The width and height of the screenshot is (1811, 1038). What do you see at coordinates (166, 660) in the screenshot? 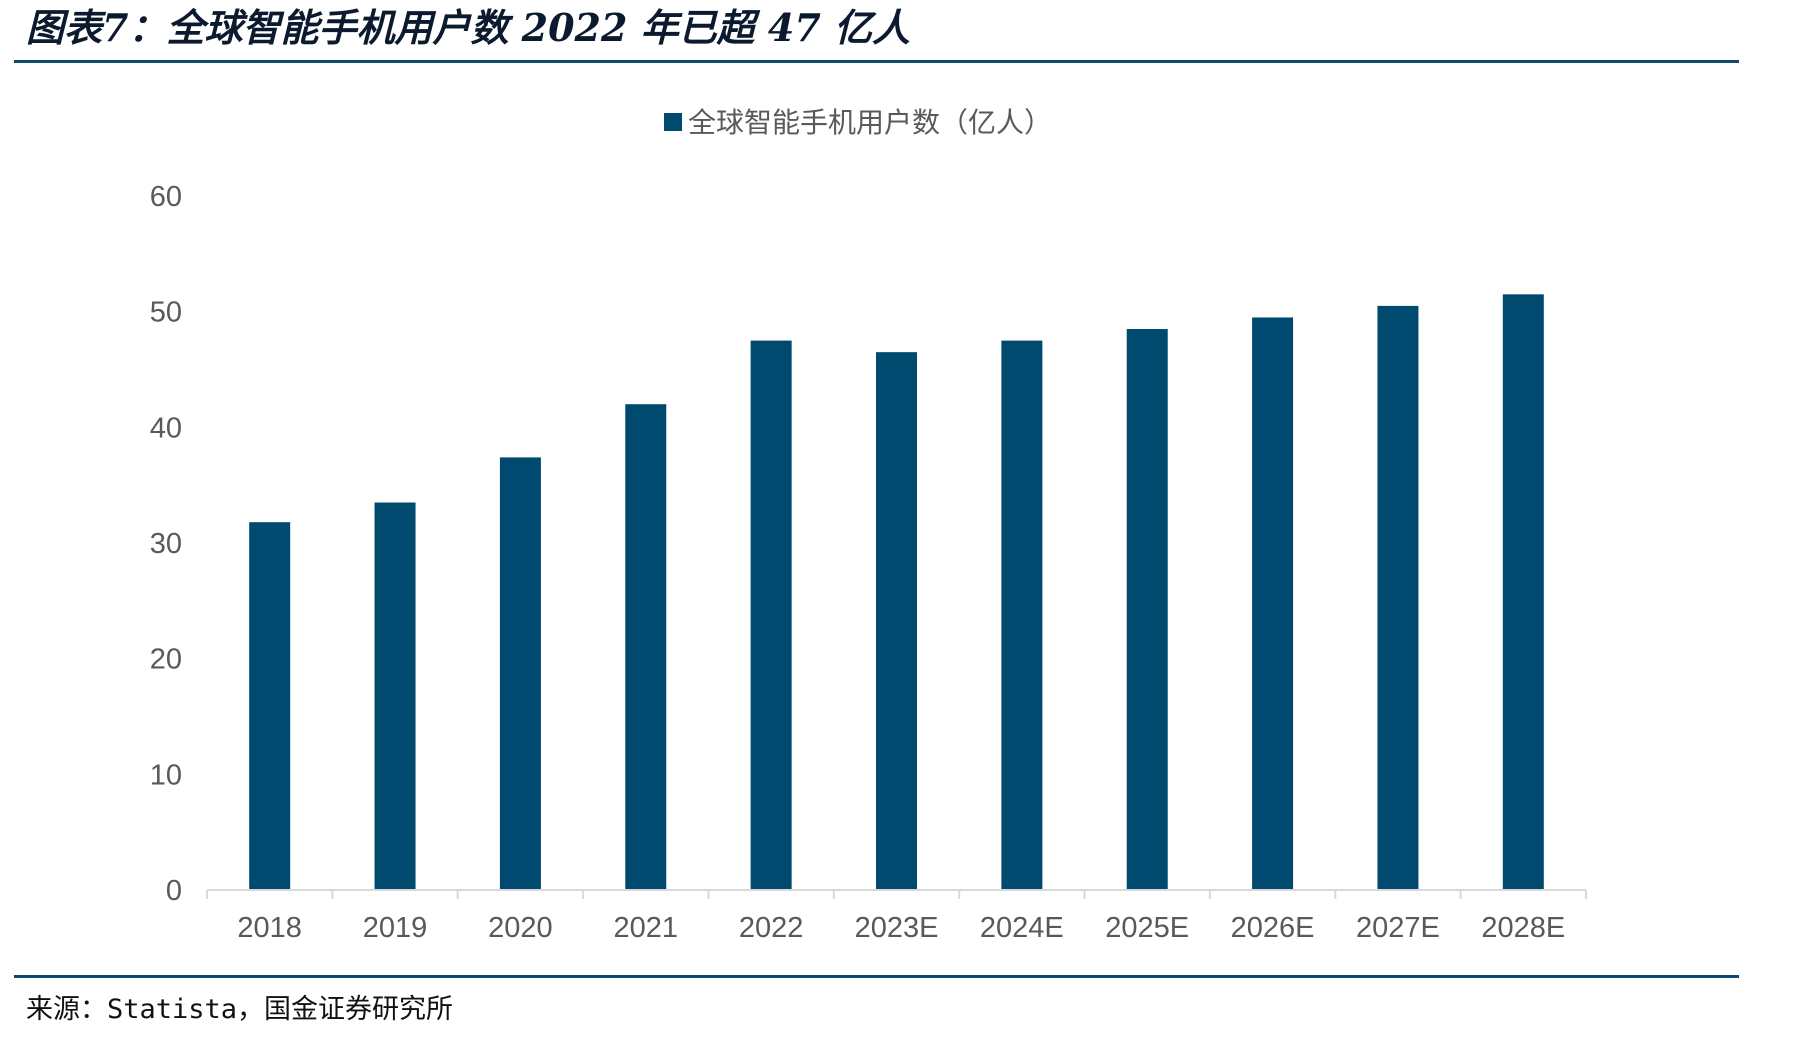
I see `y-tick-label: 20` at bounding box center [166, 660].